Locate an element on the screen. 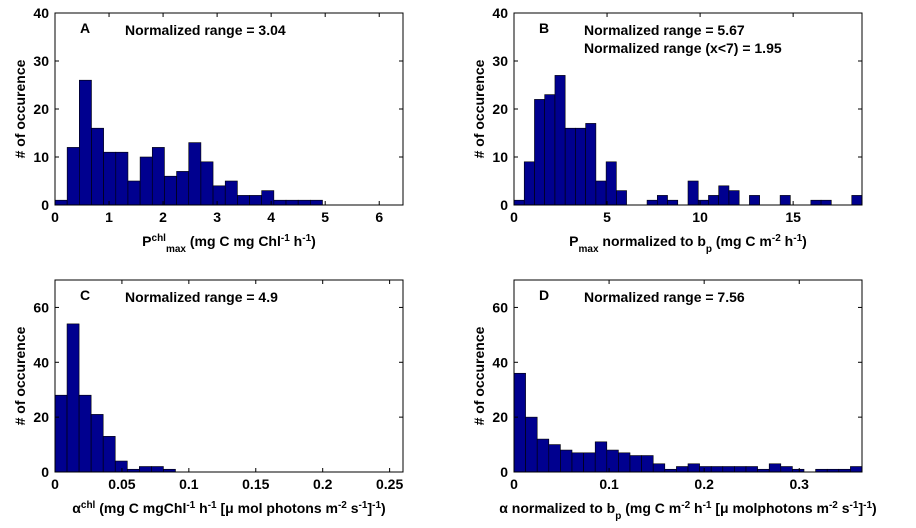 This screenshot has height=528, width=916. x-tick-label: 5 is located at coordinates (607, 217).